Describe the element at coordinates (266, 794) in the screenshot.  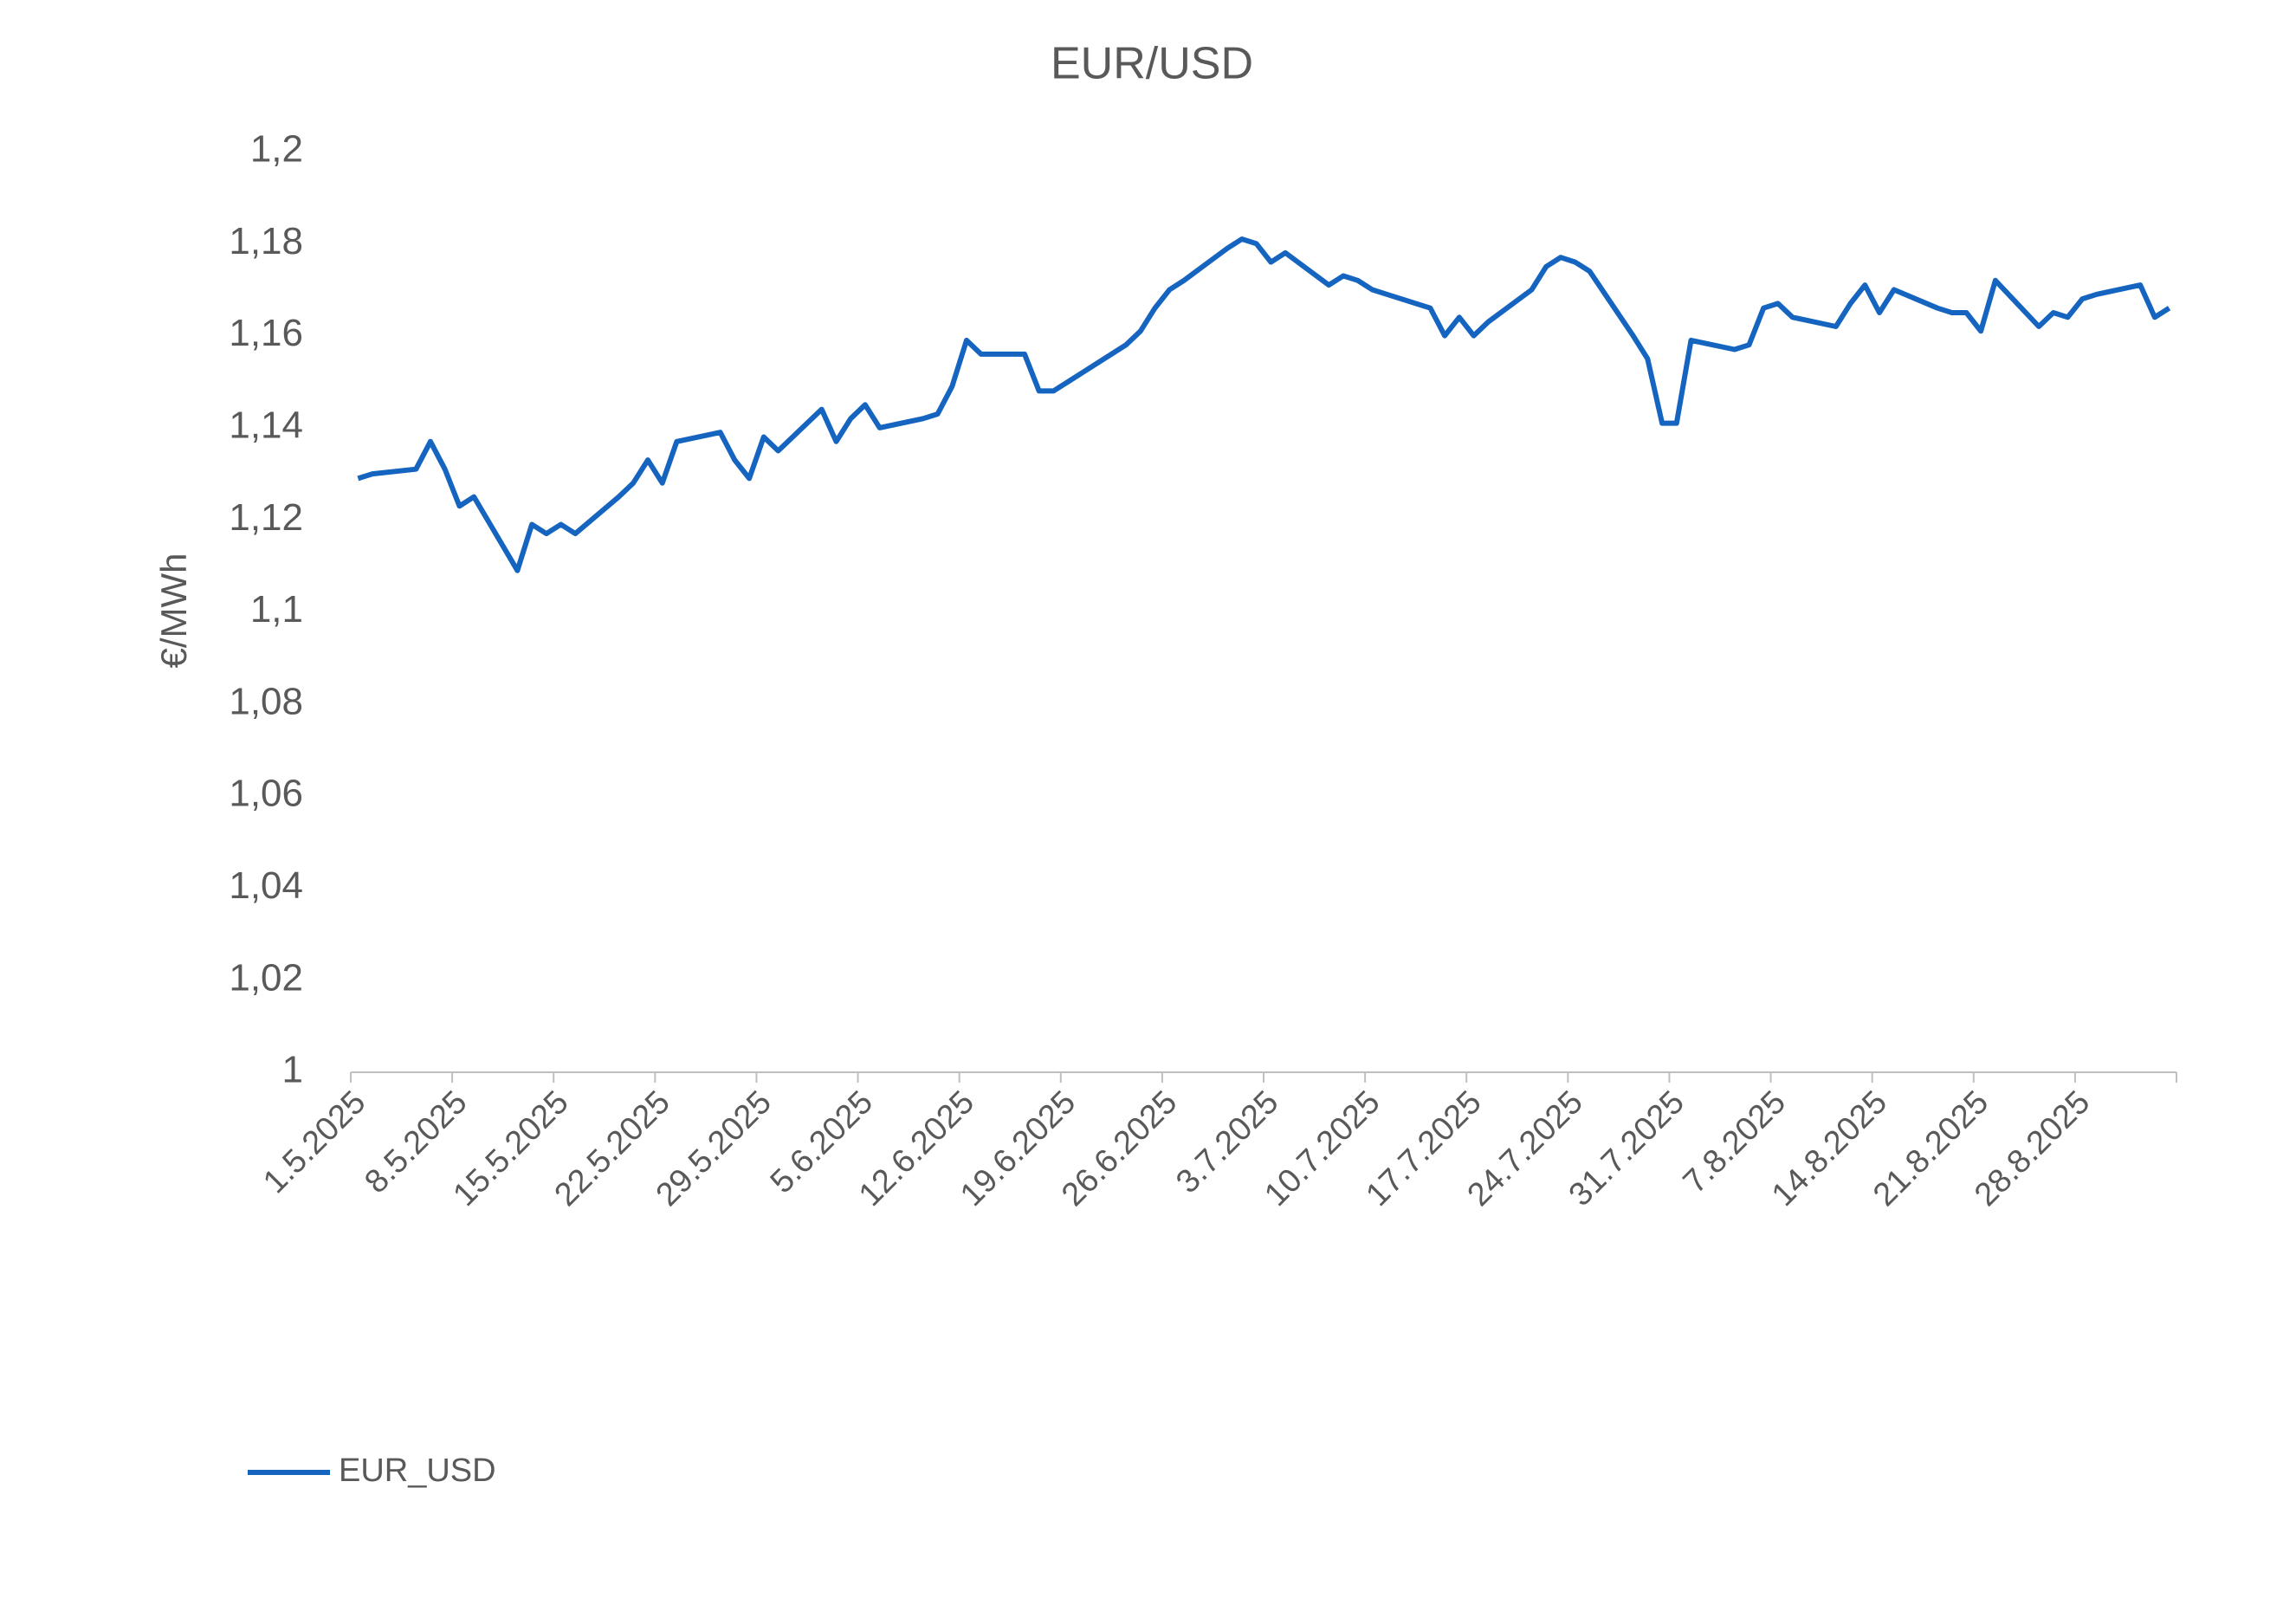
I see `y-tick-label: 1,06` at that location.